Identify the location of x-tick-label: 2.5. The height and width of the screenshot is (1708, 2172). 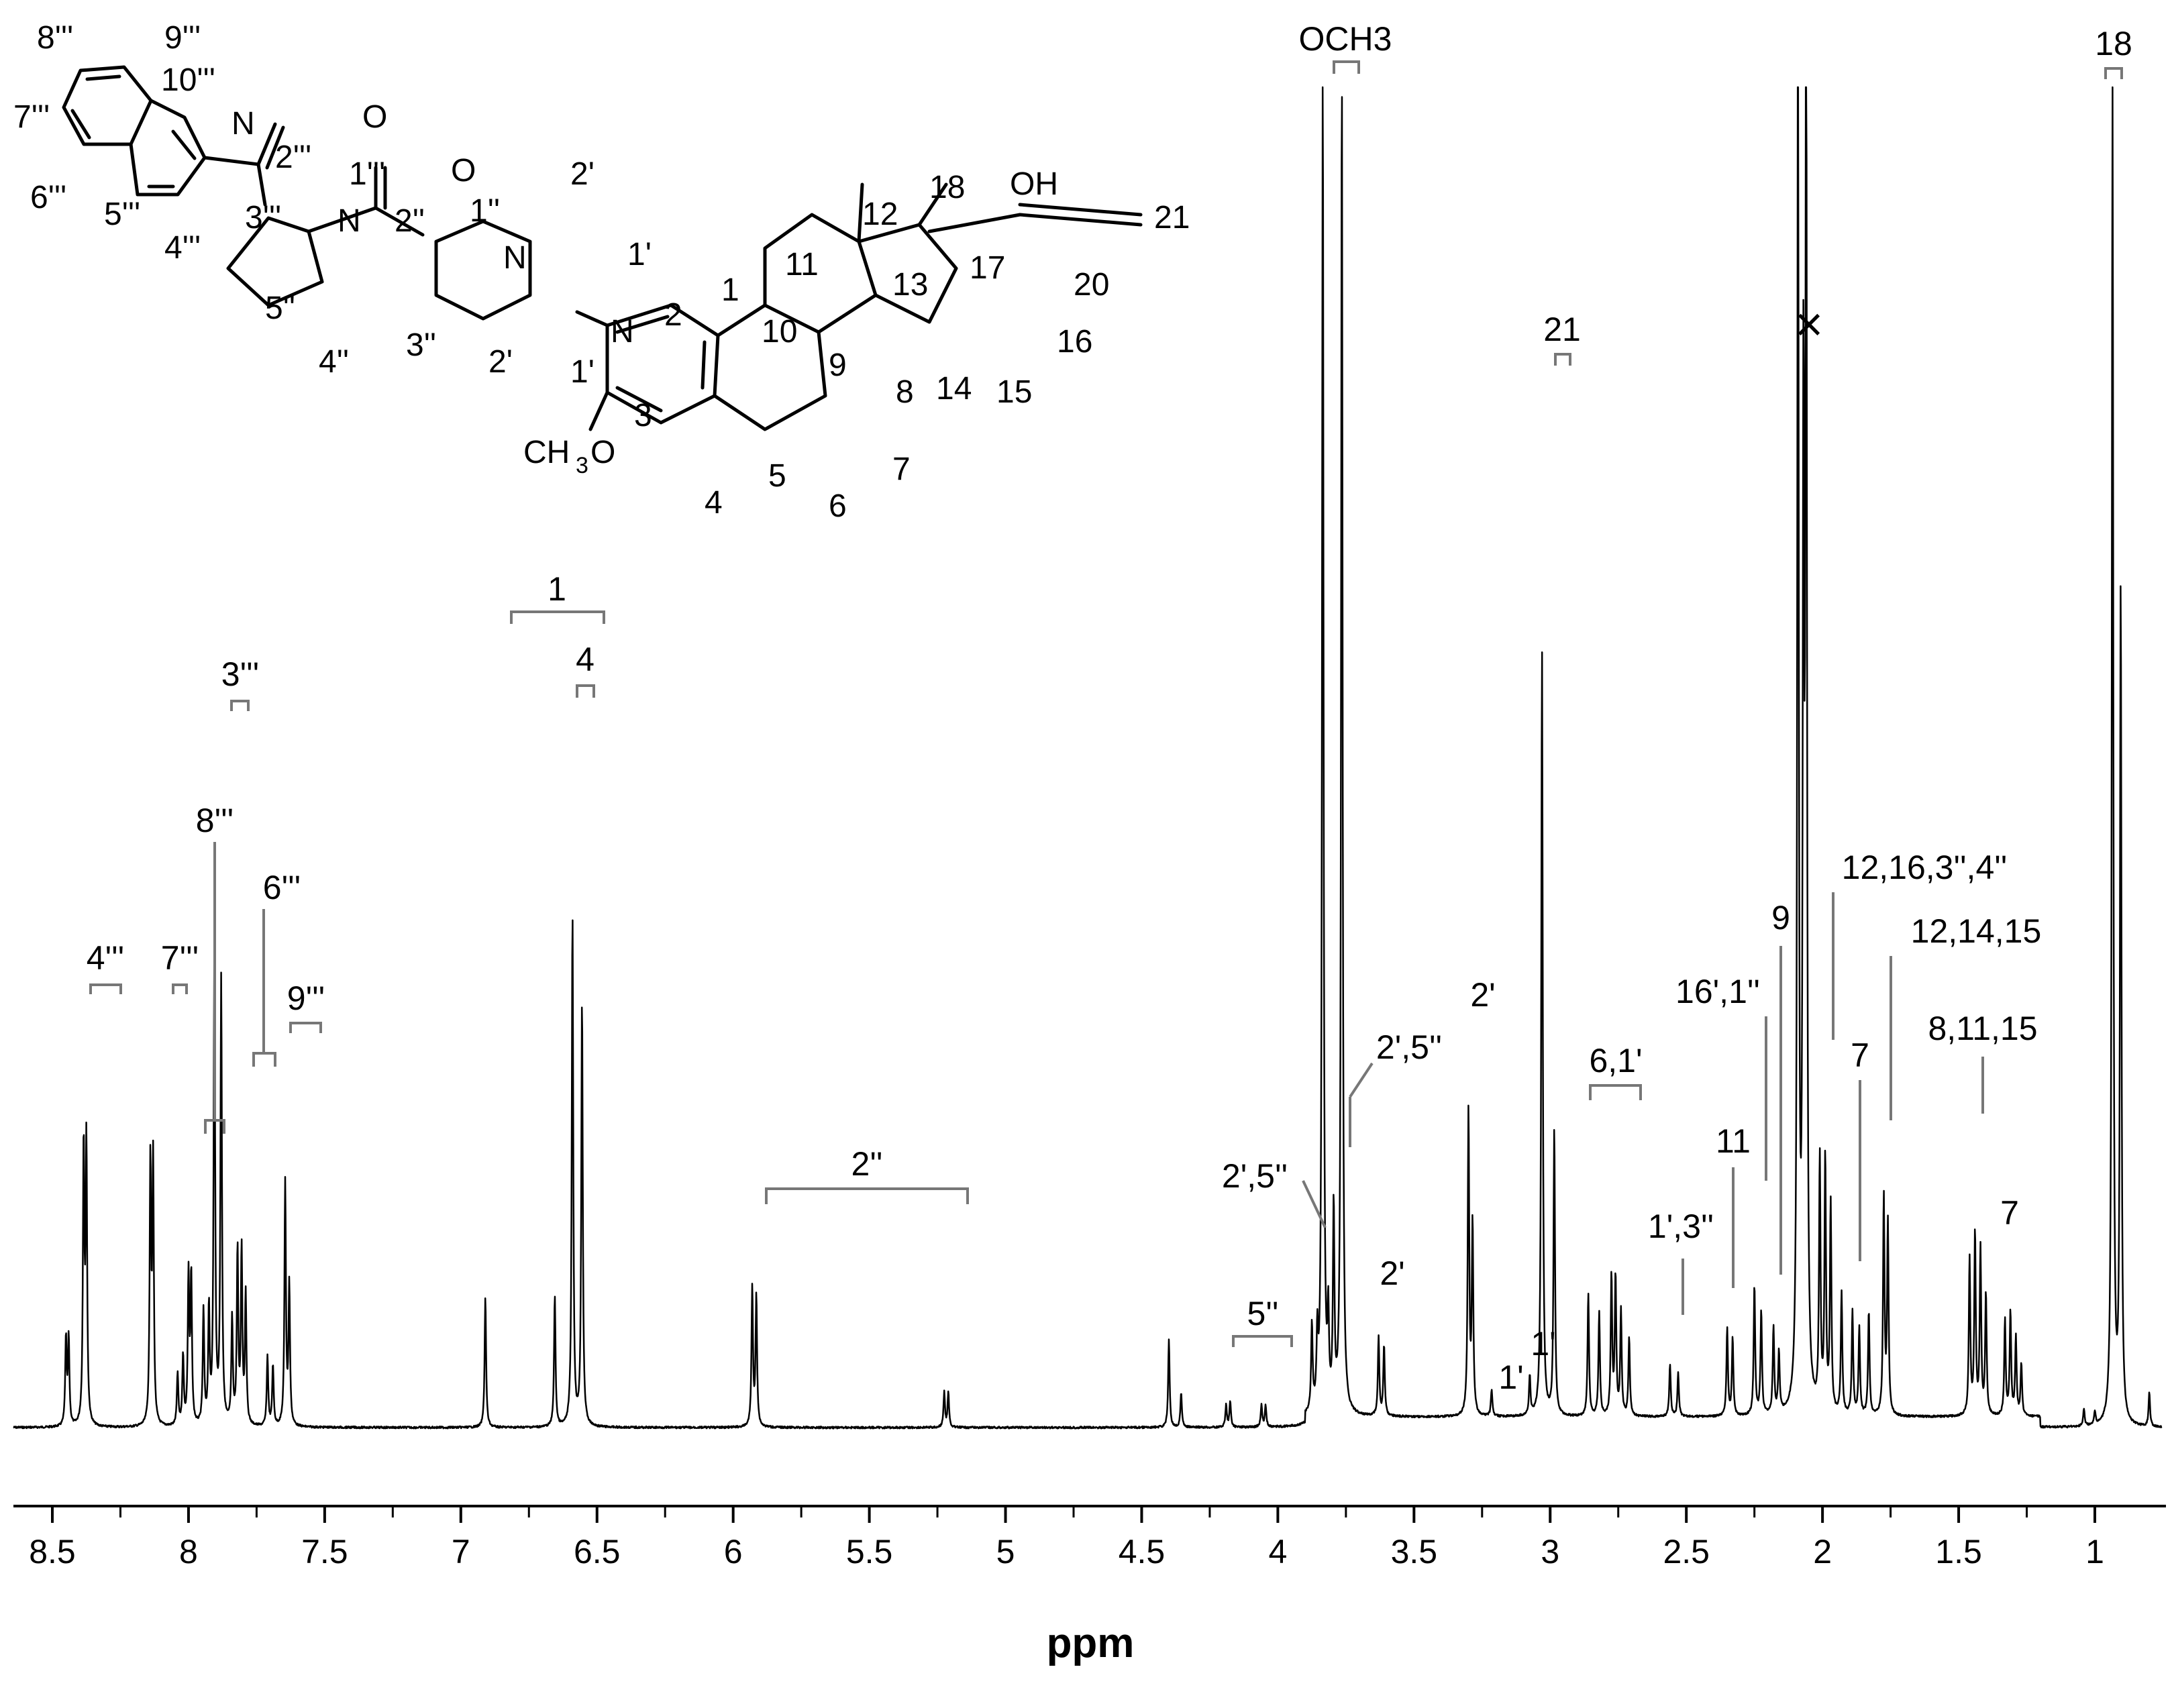
(1686, 1551).